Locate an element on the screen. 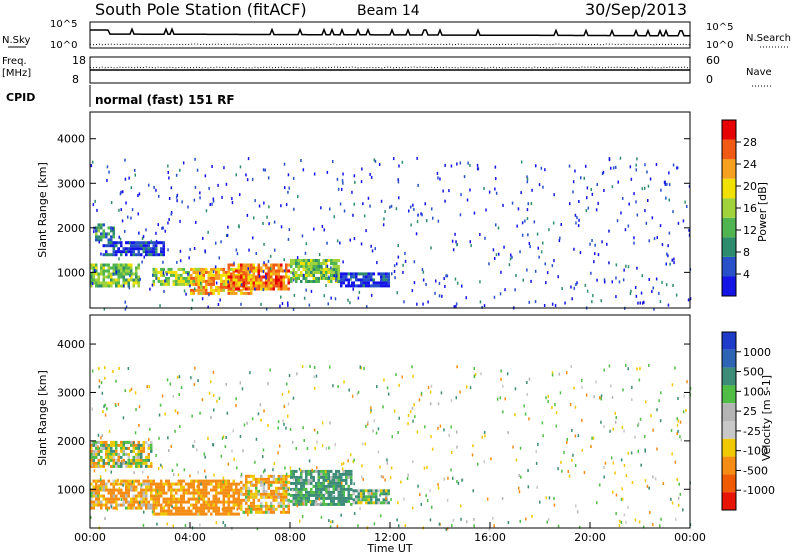 Image resolution: width=800 pixels, height=554 pixels. nsky-tick-high: 10^5 is located at coordinates (63, 24).